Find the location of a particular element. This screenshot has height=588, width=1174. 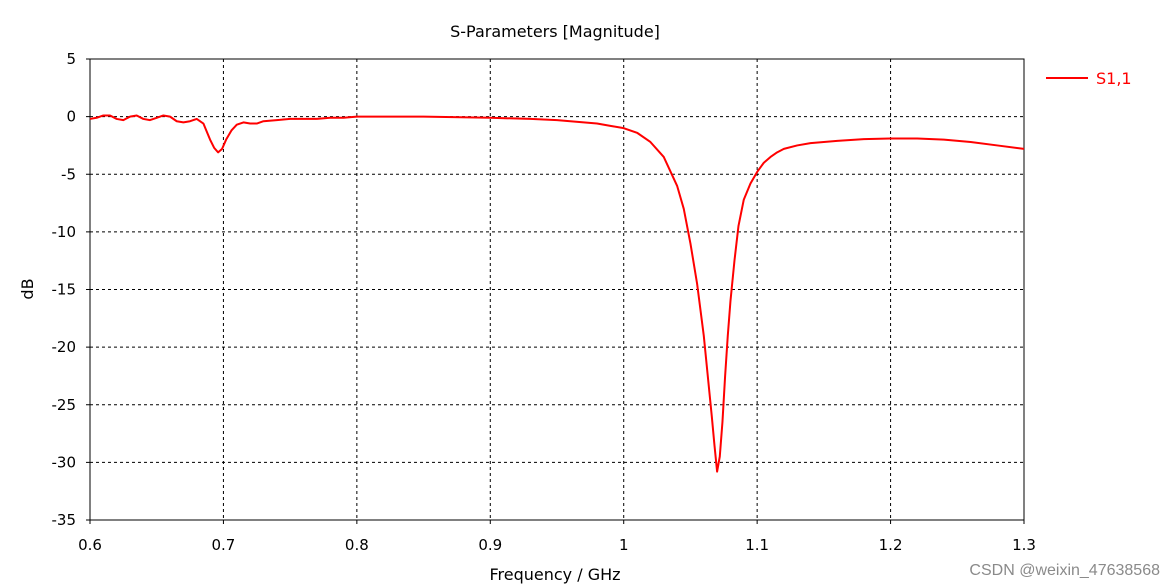

y-tick-label: -20 is located at coordinates (64, 347).